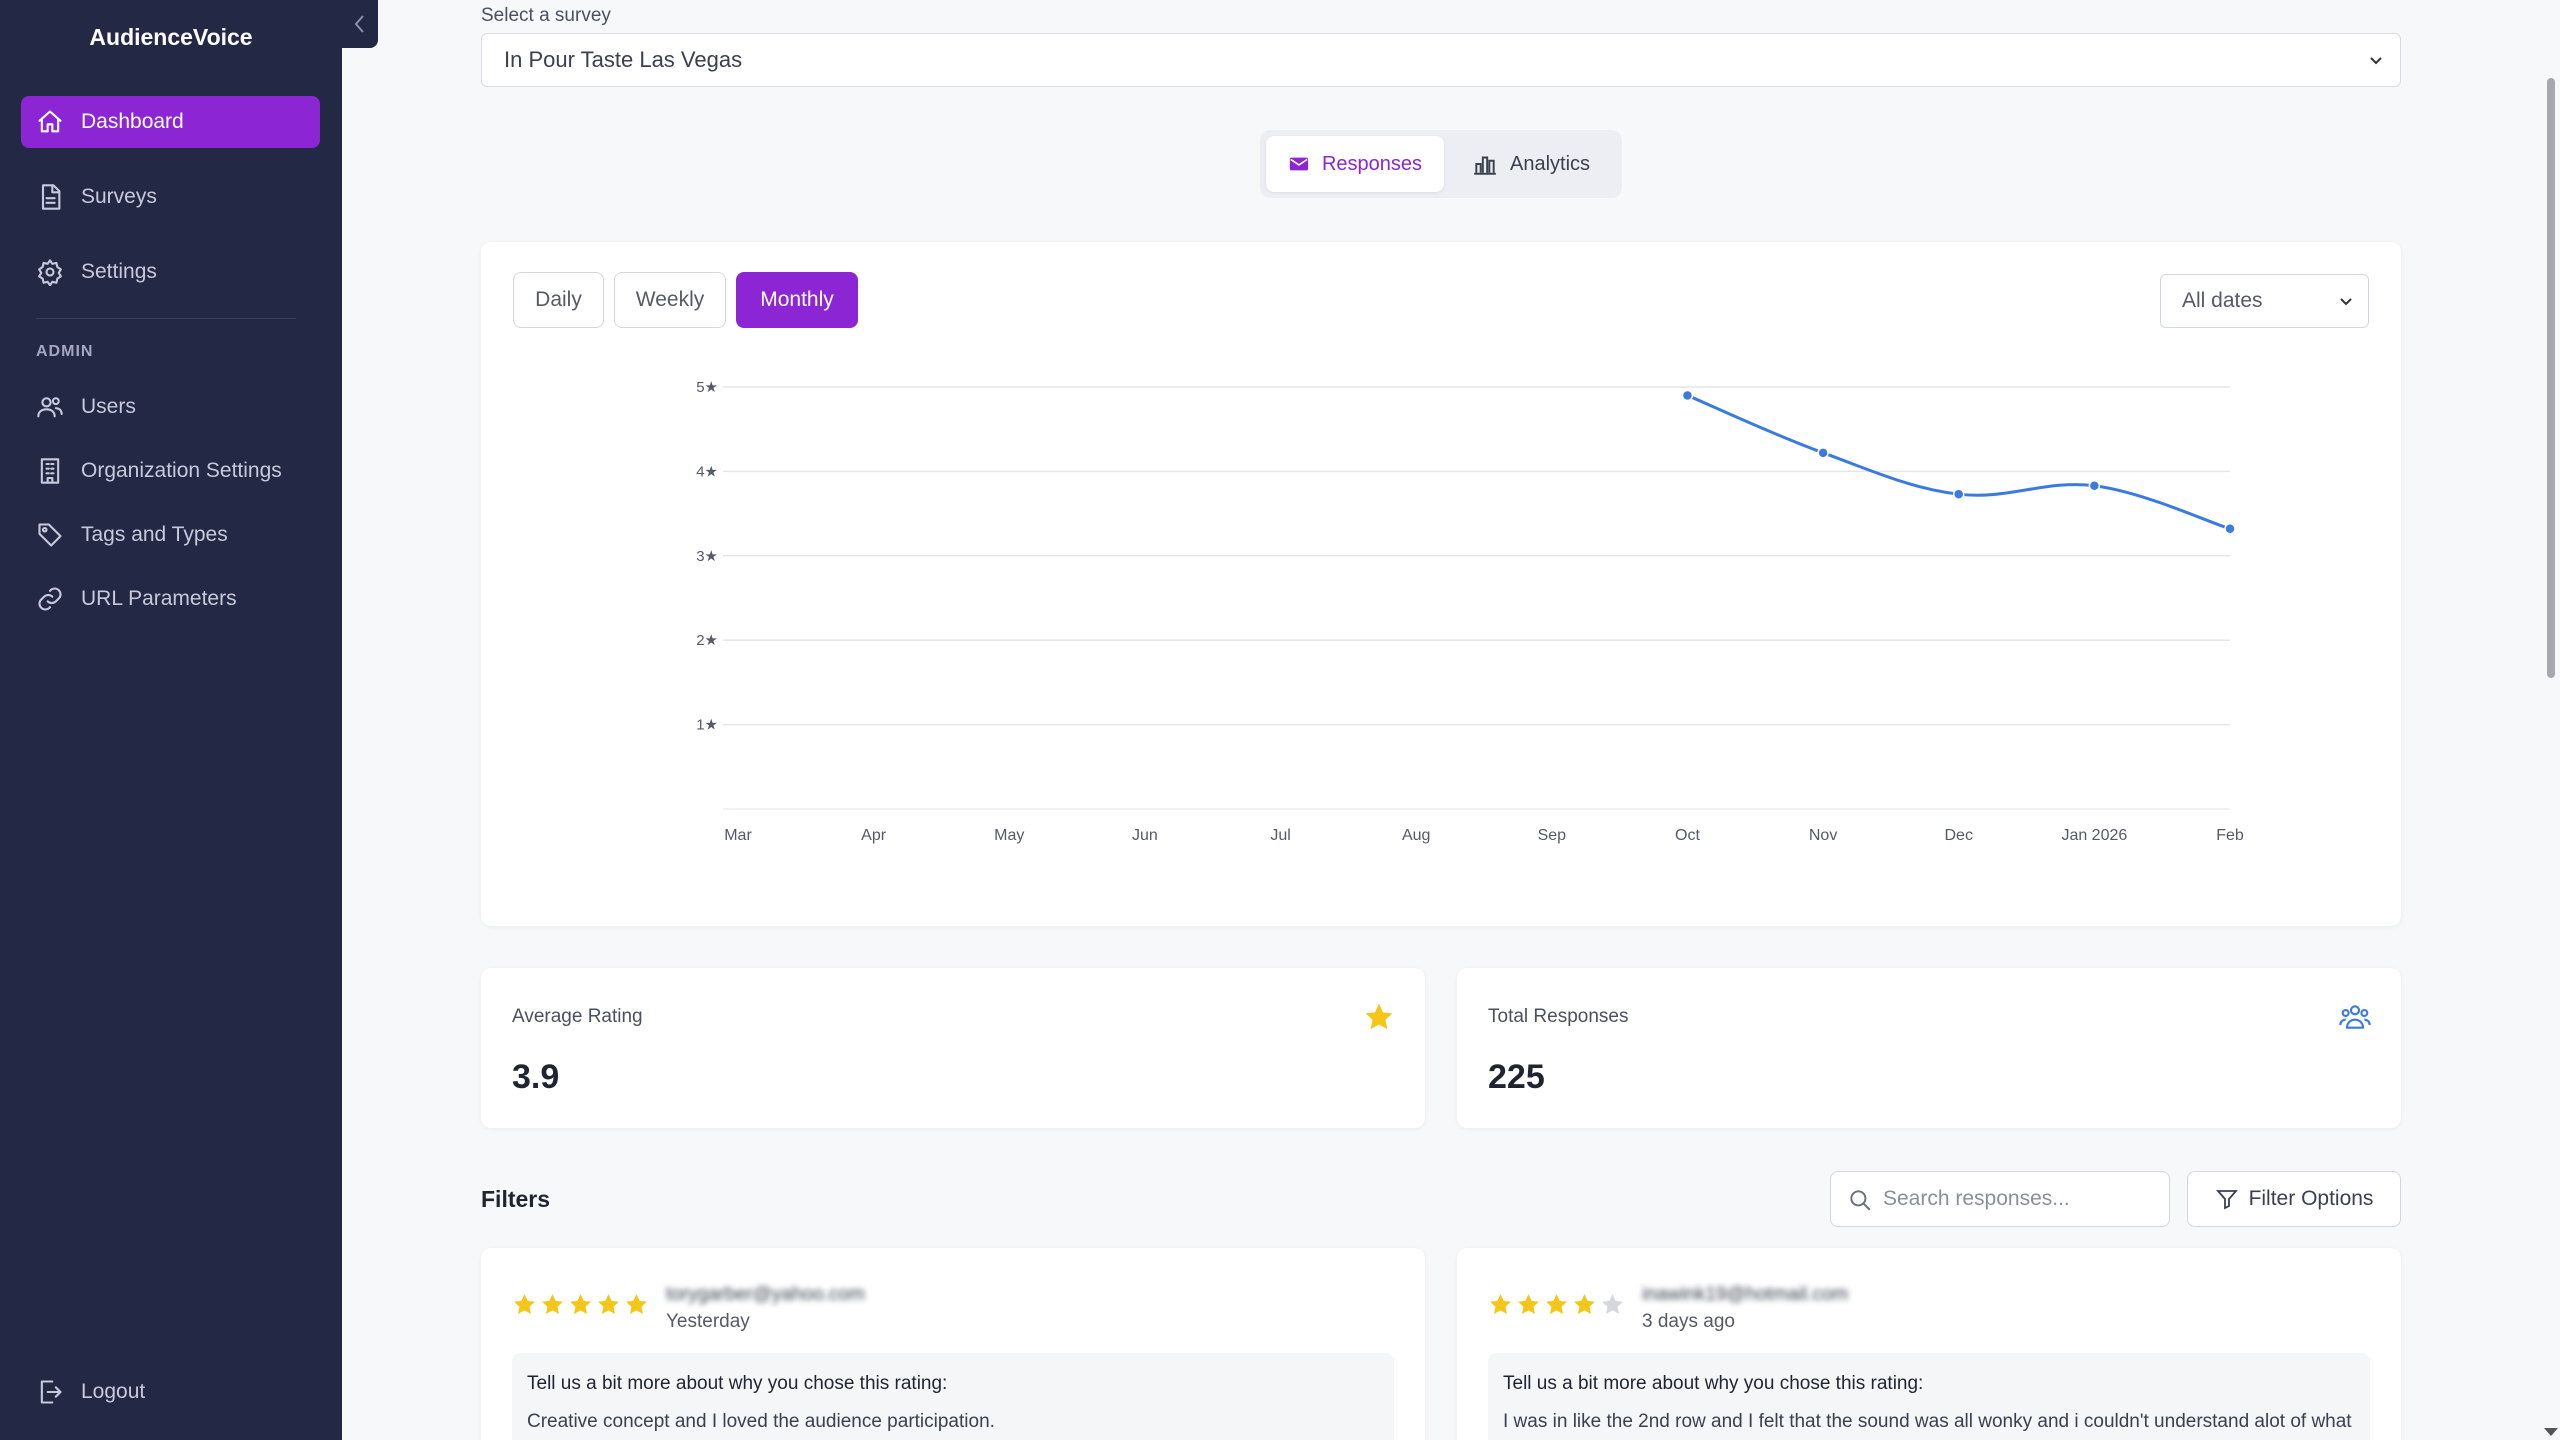 The height and width of the screenshot is (1440, 2560). What do you see at coordinates (50, 197) in the screenshot?
I see `document-icon` at bounding box center [50, 197].